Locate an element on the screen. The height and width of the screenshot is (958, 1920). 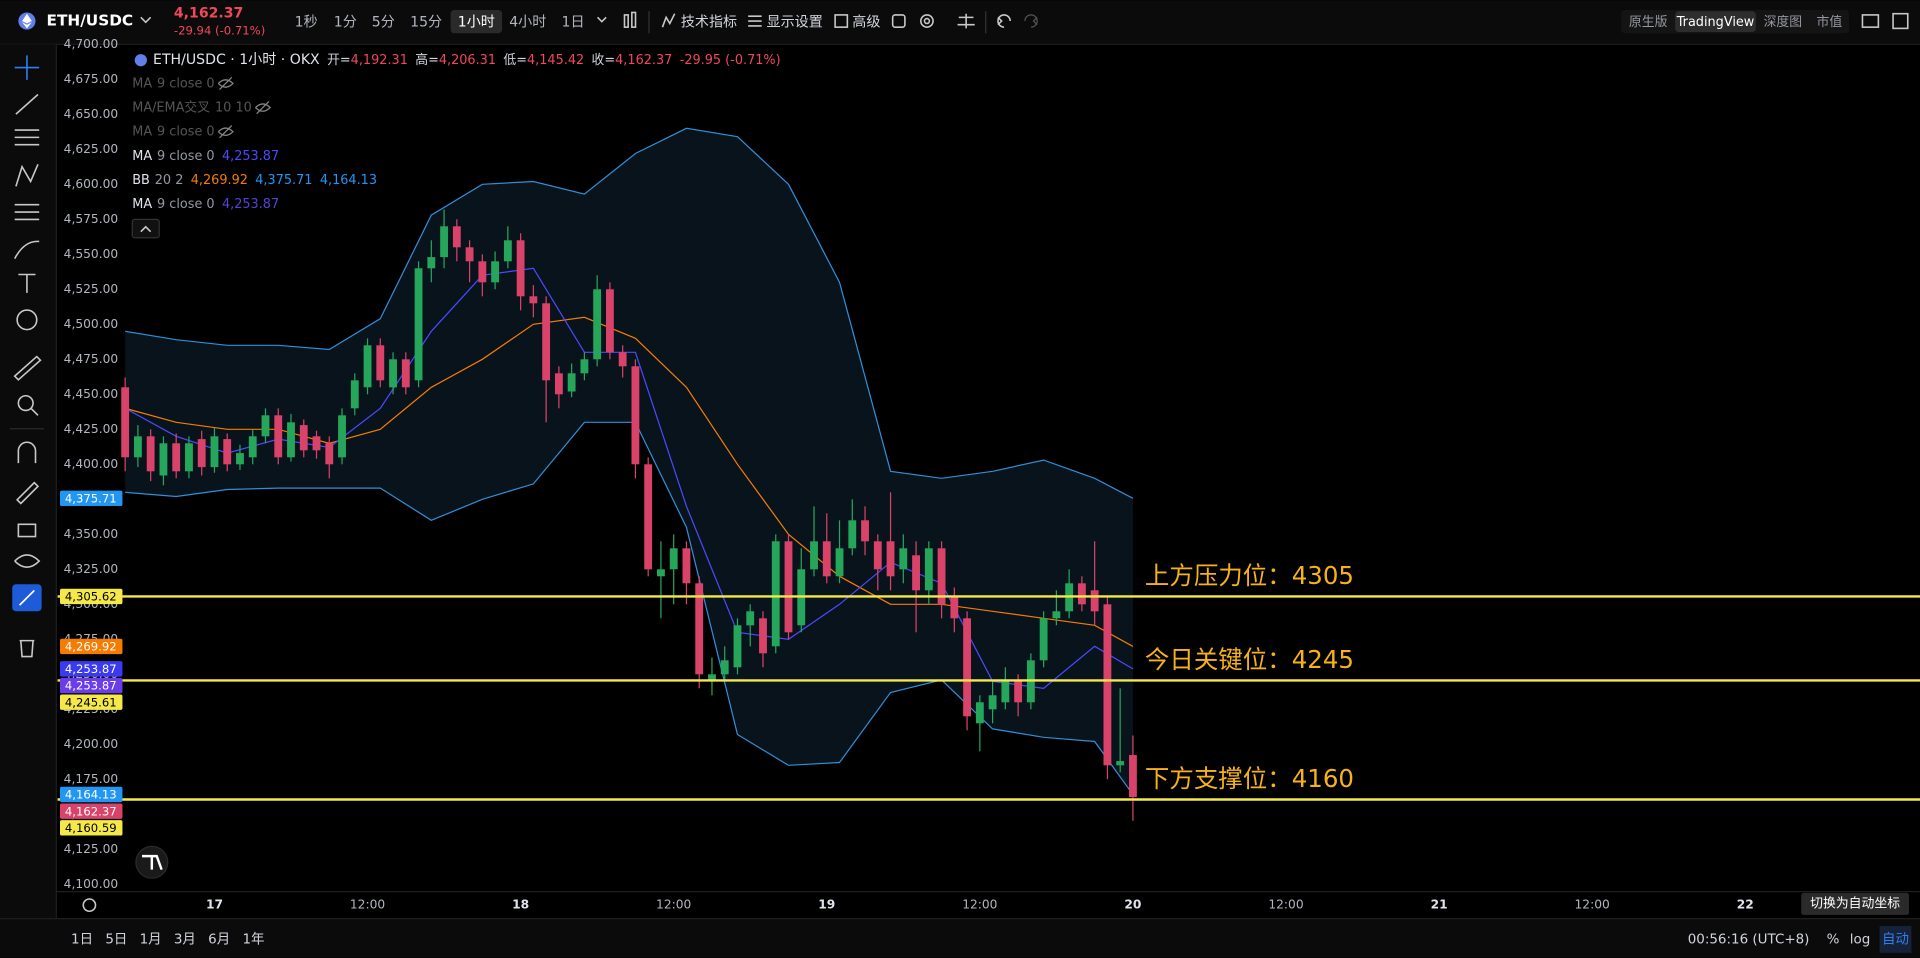
toolbar-button: 高级 is located at coordinates (866, 21).